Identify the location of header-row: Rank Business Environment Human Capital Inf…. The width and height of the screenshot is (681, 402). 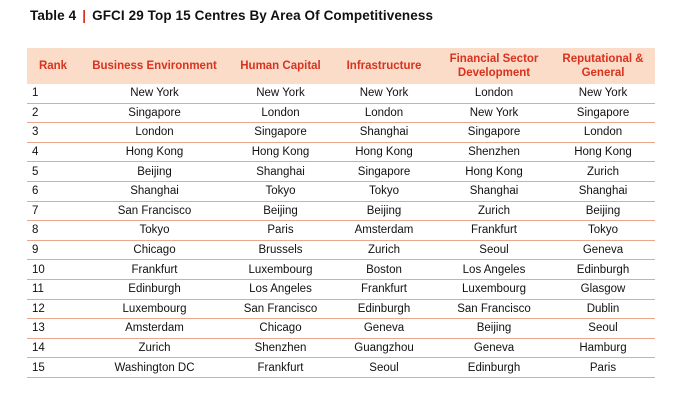
(341, 66).